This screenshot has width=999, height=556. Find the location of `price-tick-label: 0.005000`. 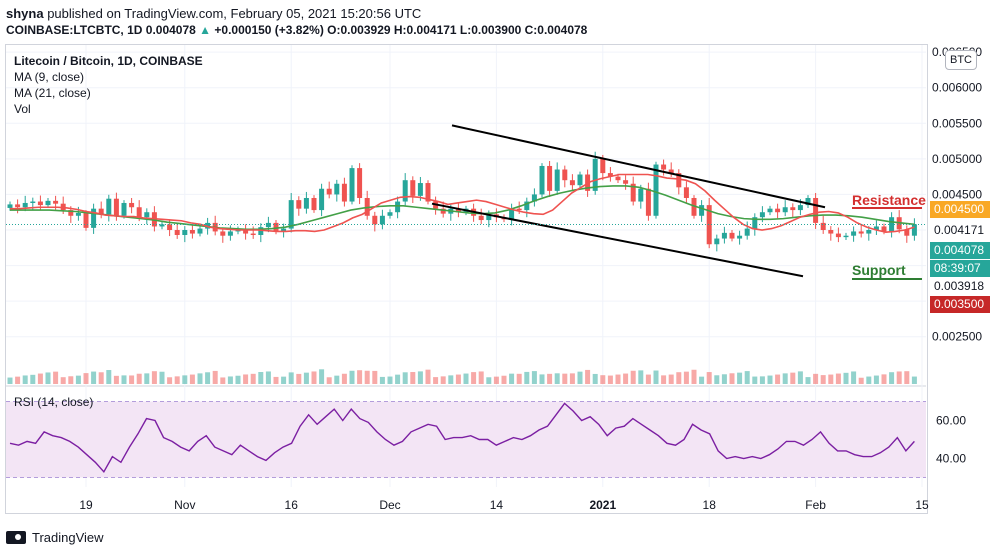

price-tick-label: 0.005000 is located at coordinates (957, 159).